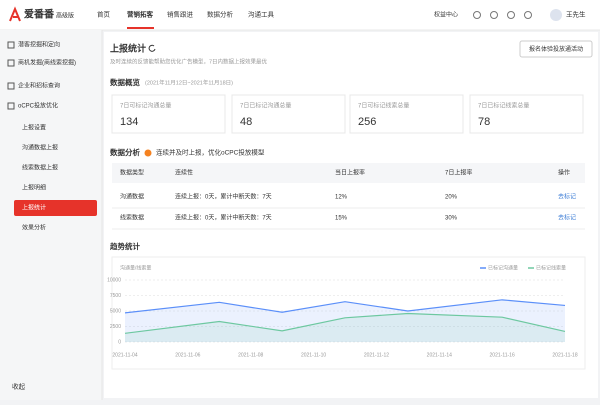 Image resolution: width=600 pixels, height=405 pixels. Describe the element at coordinates (458, 173) in the screenshot. I see `table-header-cell: 7日上报率` at that location.